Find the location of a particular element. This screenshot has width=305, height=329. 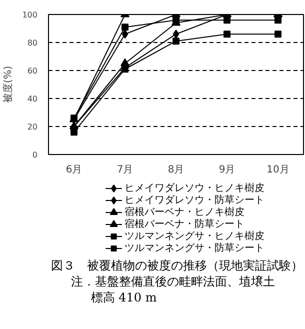

text: 図３ 被覆植物の被度の推移（現地実証試験） is located at coordinates (176, 265).